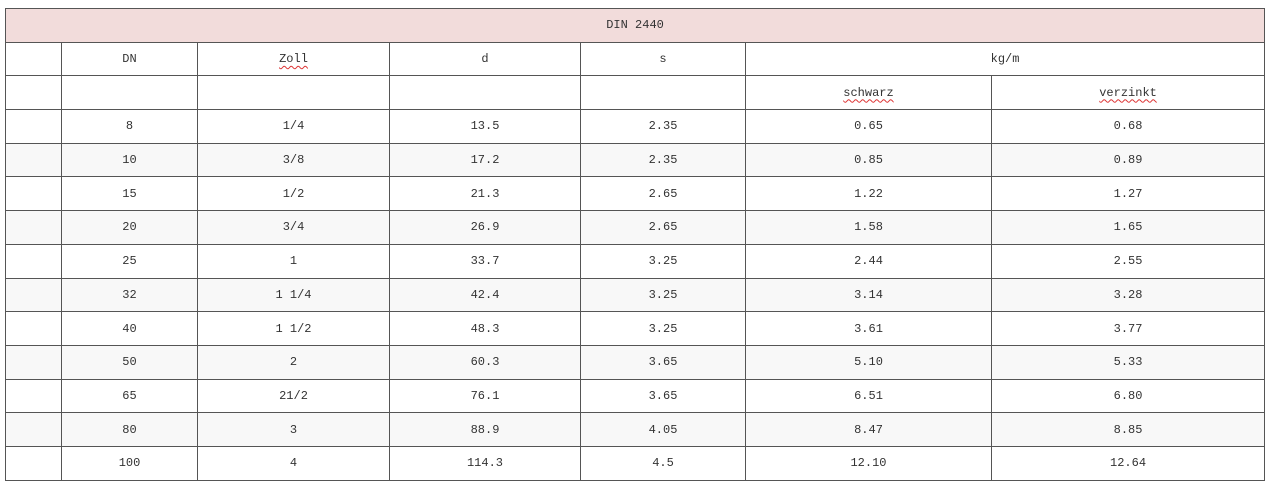  I want to click on column-header: d, so click(485, 59).